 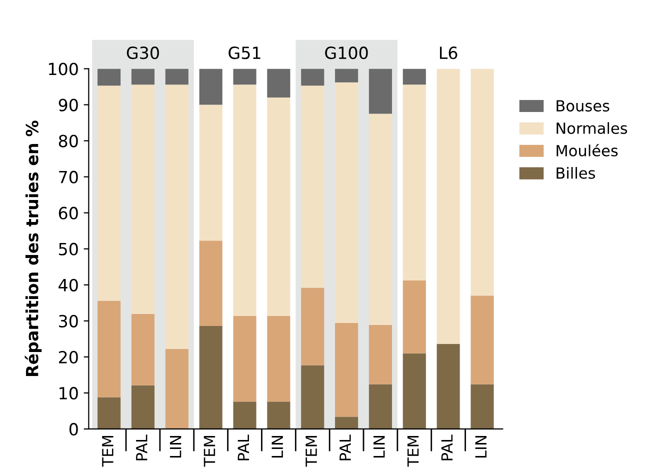 What do you see at coordinates (576, 173) in the screenshot?
I see `legend-label: Billes` at bounding box center [576, 173].